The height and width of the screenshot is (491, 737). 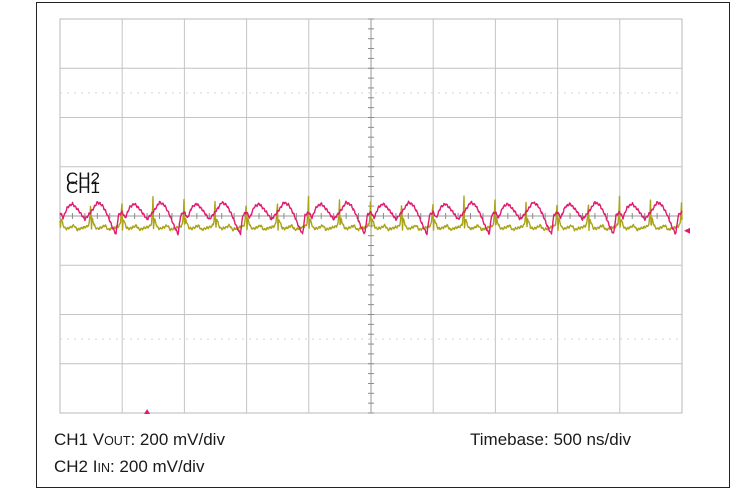 I want to click on ch2-caption: CH2 IIN: 200 mV/div, so click(x=129, y=466).